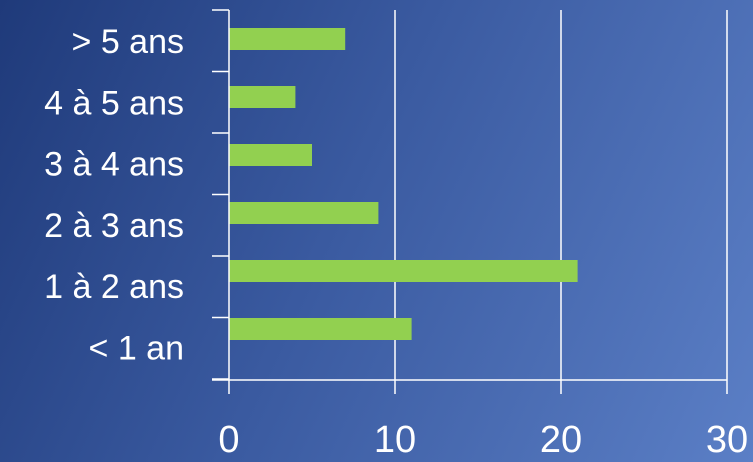  I want to click on x-tick-labels: 0 10 20 30, so click(483, 440).